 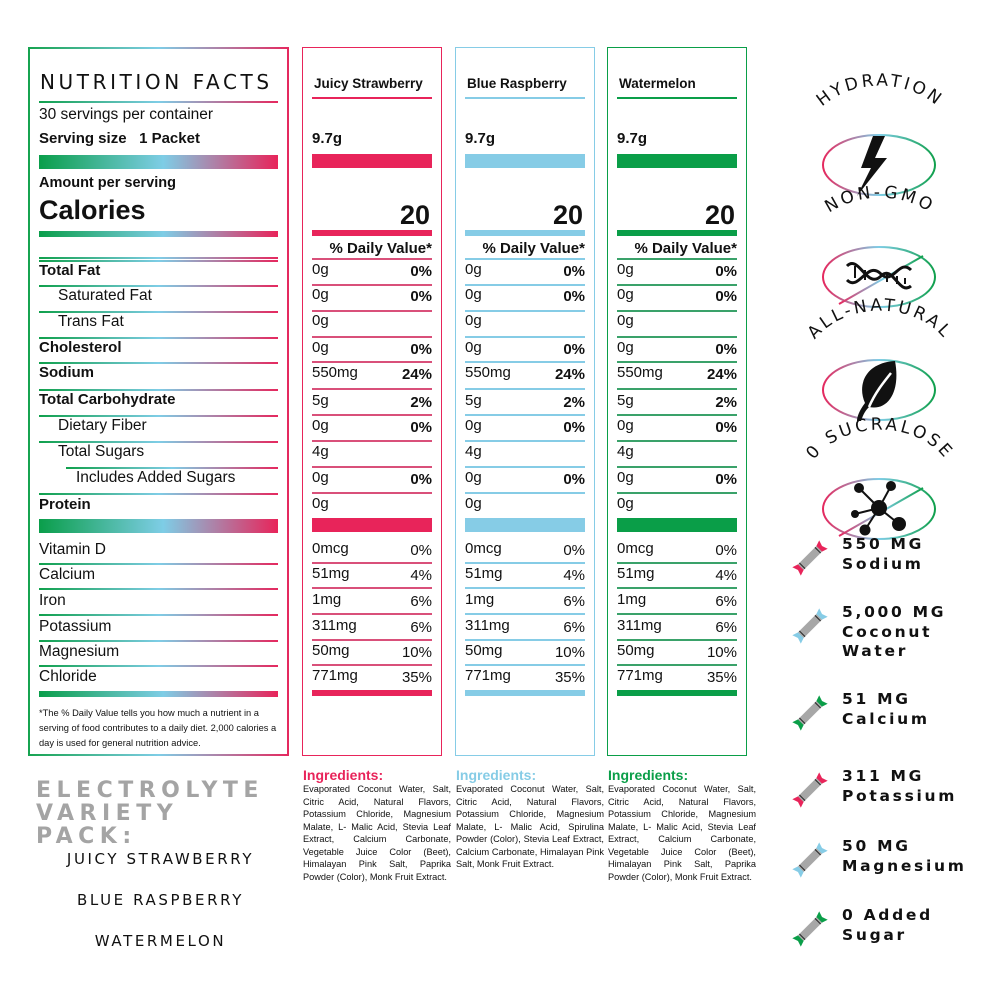 What do you see at coordinates (886, 709) in the screenshot?
I see `stat-text: 51 MG Calcium` at bounding box center [886, 709].